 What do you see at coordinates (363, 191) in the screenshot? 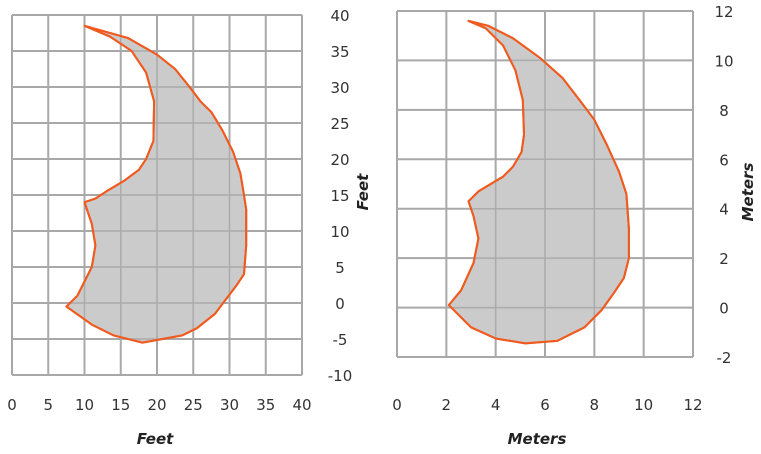
I see `y-axis-title: Feet` at bounding box center [363, 191].